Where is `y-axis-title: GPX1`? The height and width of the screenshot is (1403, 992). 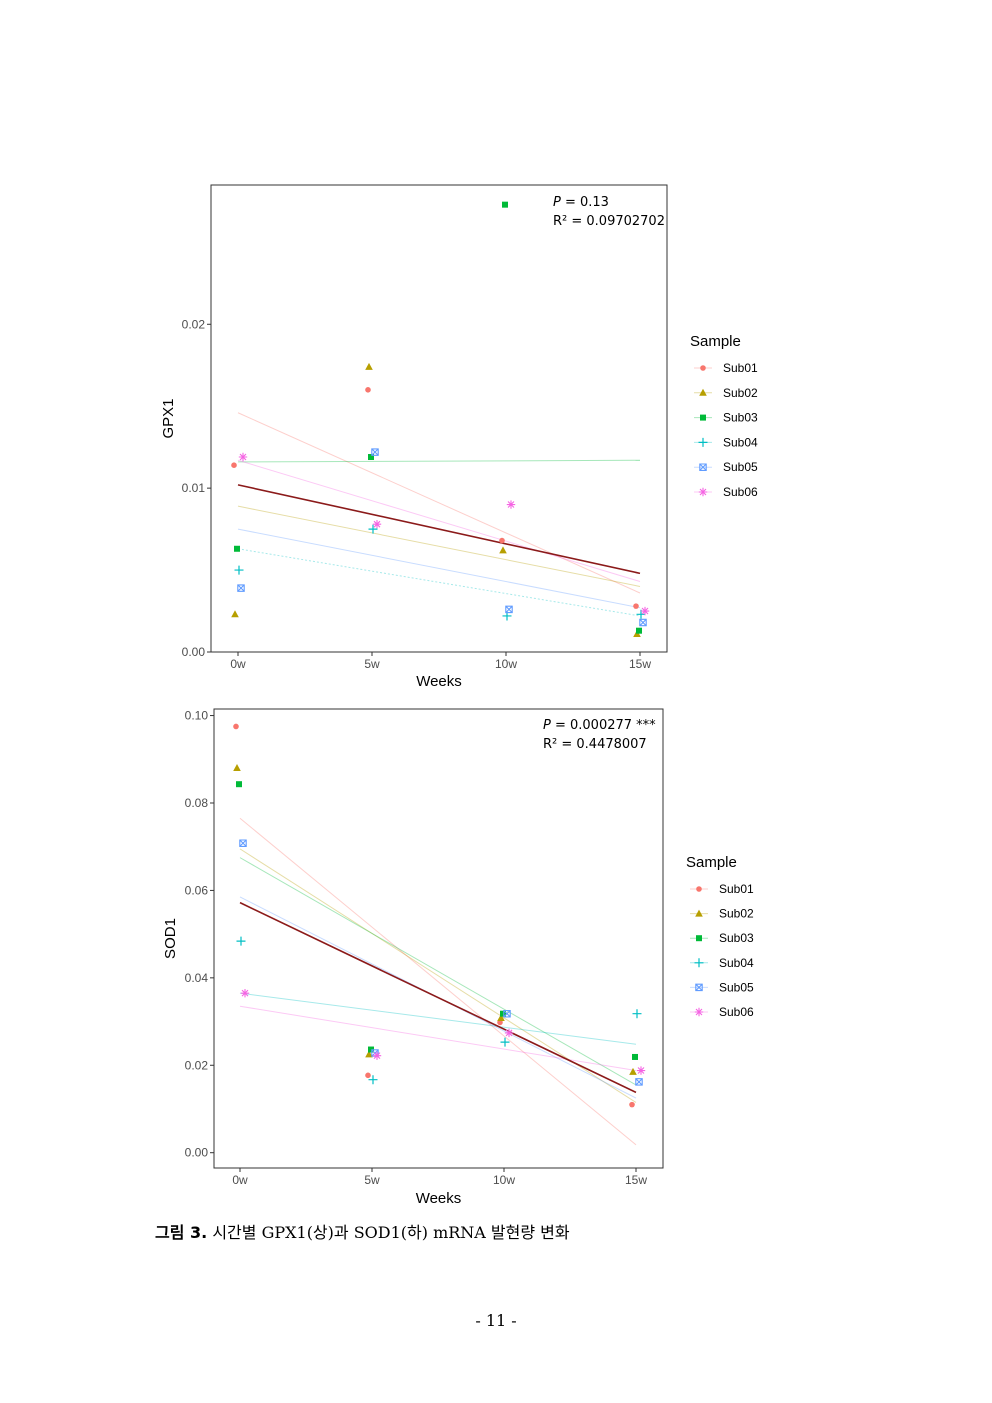
y-axis-title: GPX1 is located at coordinates (168, 418).